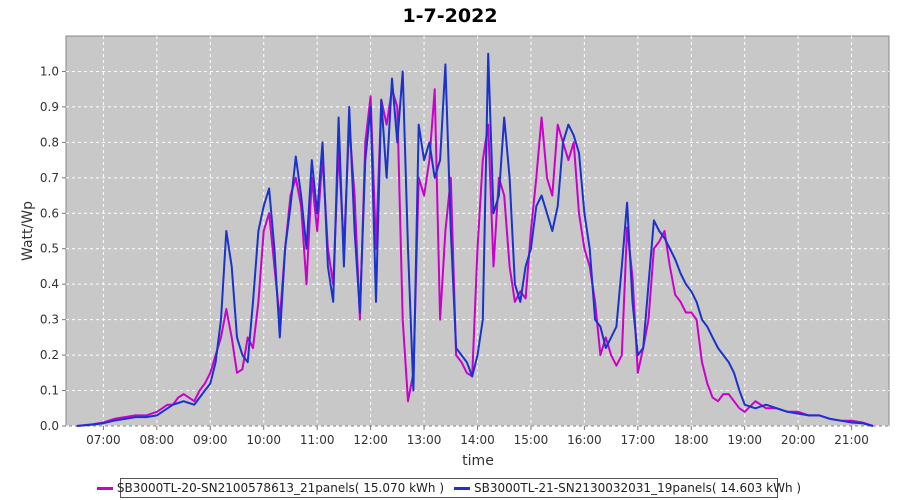 The width and height of the screenshot is (900, 500). What do you see at coordinates (28, 231) in the screenshot?
I see `y-axis-label: Watt/Wp` at bounding box center [28, 231].